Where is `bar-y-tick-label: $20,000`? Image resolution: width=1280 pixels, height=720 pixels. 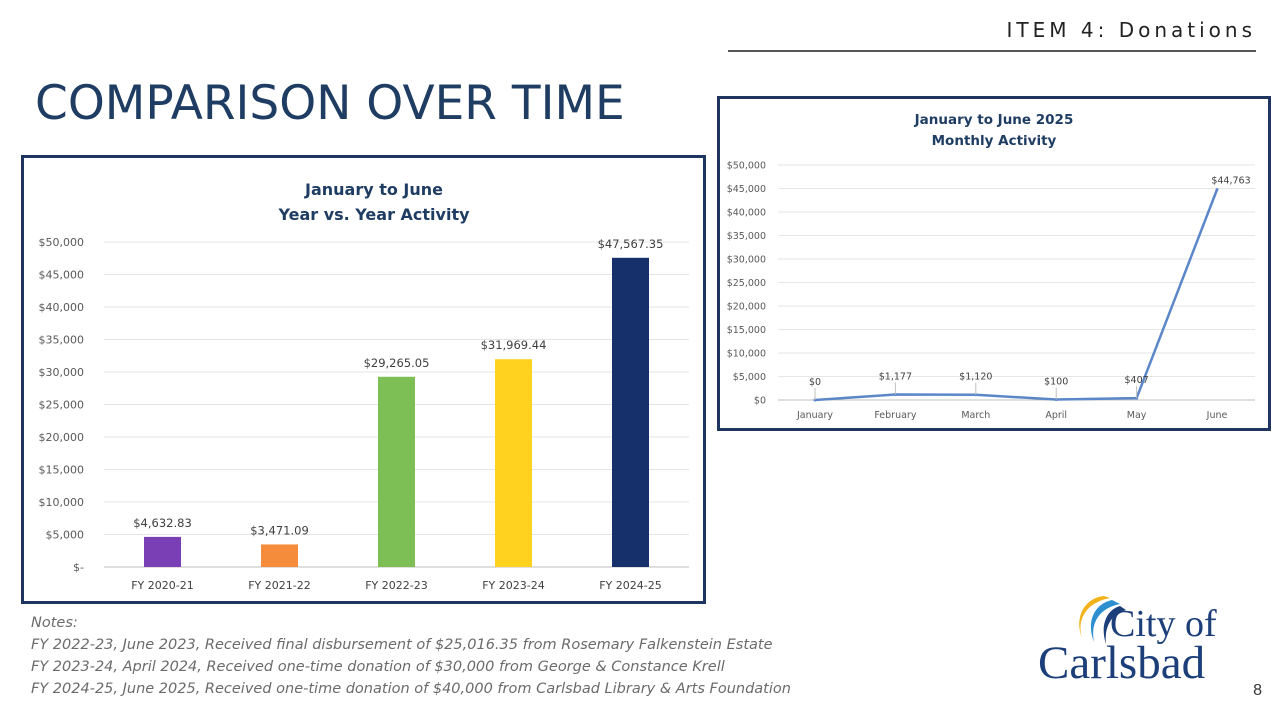
bar-y-tick-label: $20,000 is located at coordinates (62, 437).